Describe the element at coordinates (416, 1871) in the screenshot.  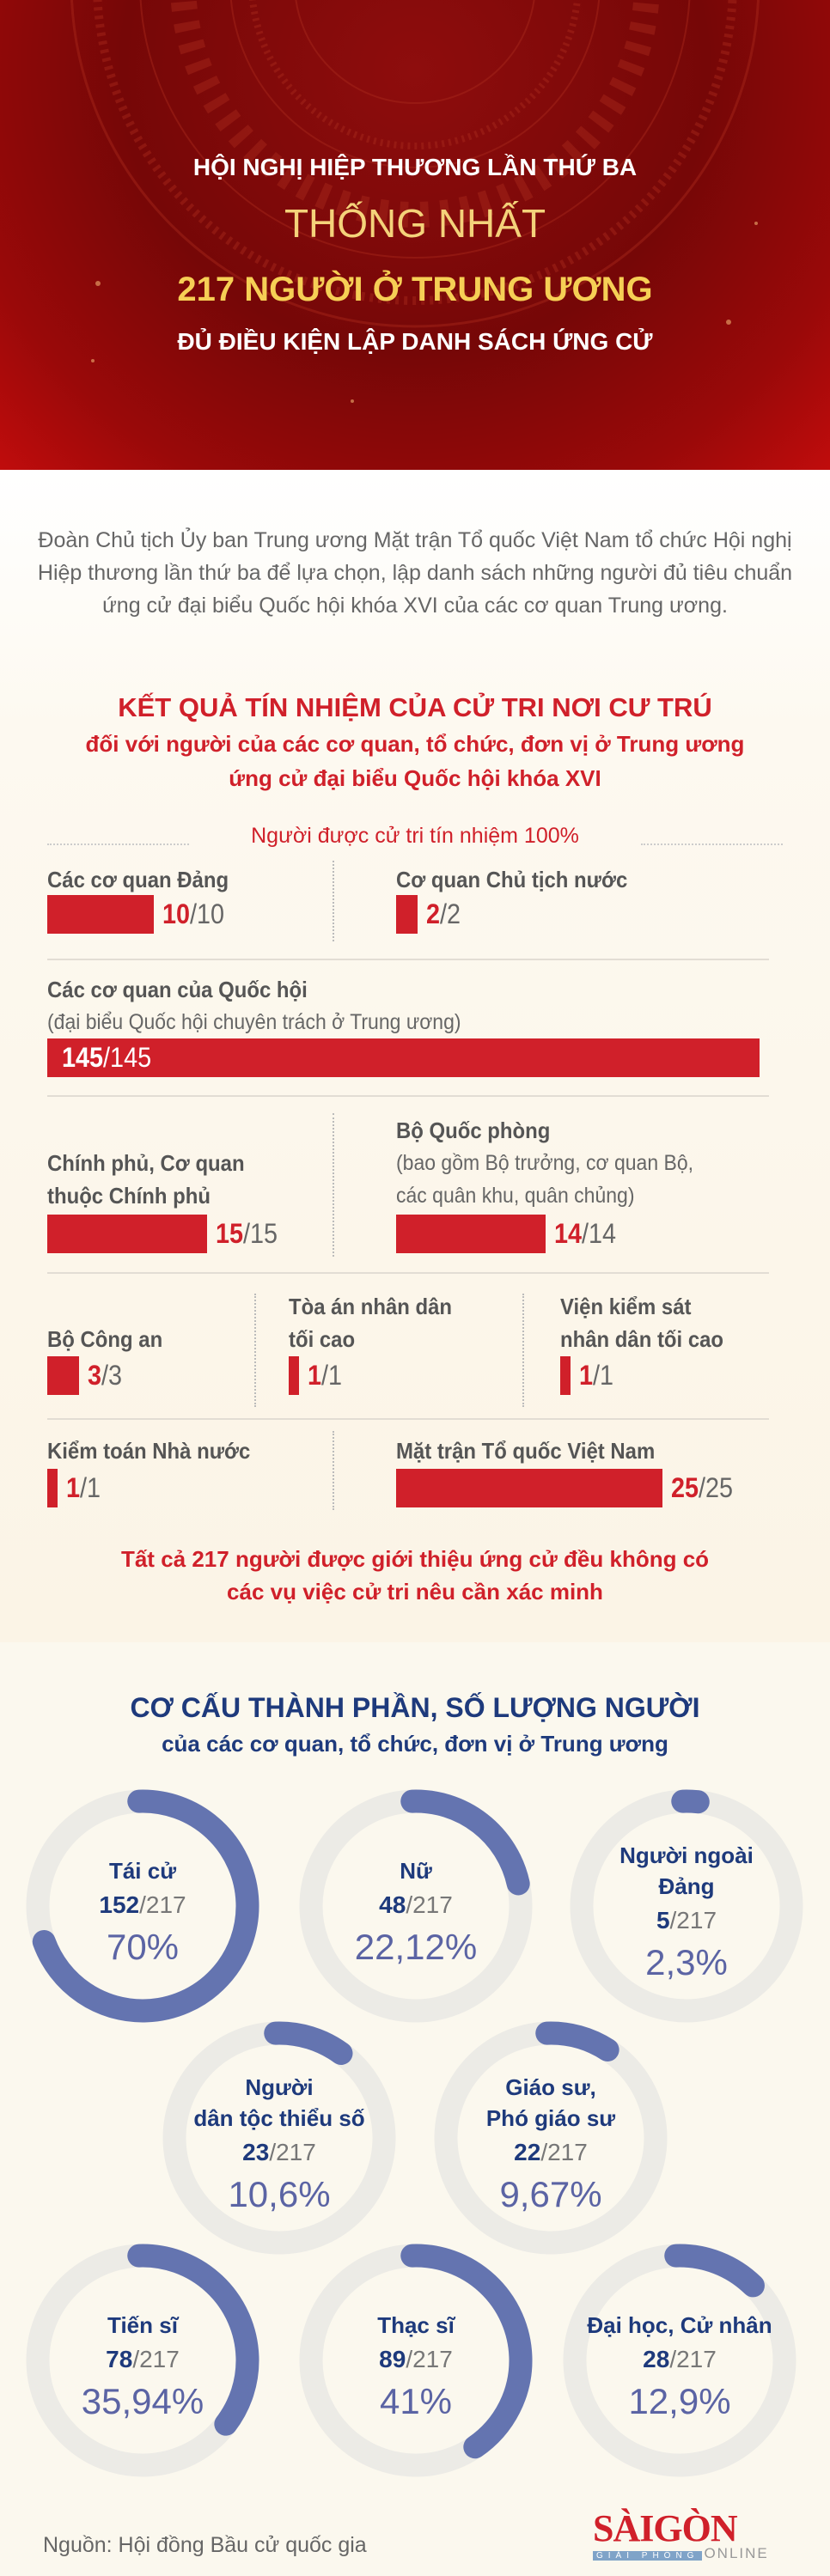
I see `donut-label: Nữ` at that location.